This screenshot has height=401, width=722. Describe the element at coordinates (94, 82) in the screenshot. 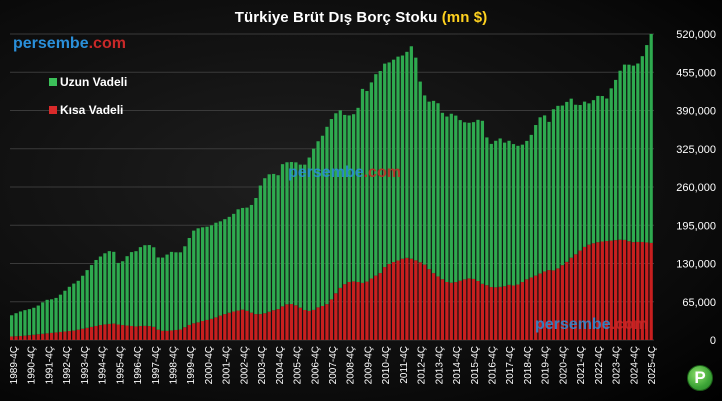

I see `legend-label: Uzun Vadeli` at that location.